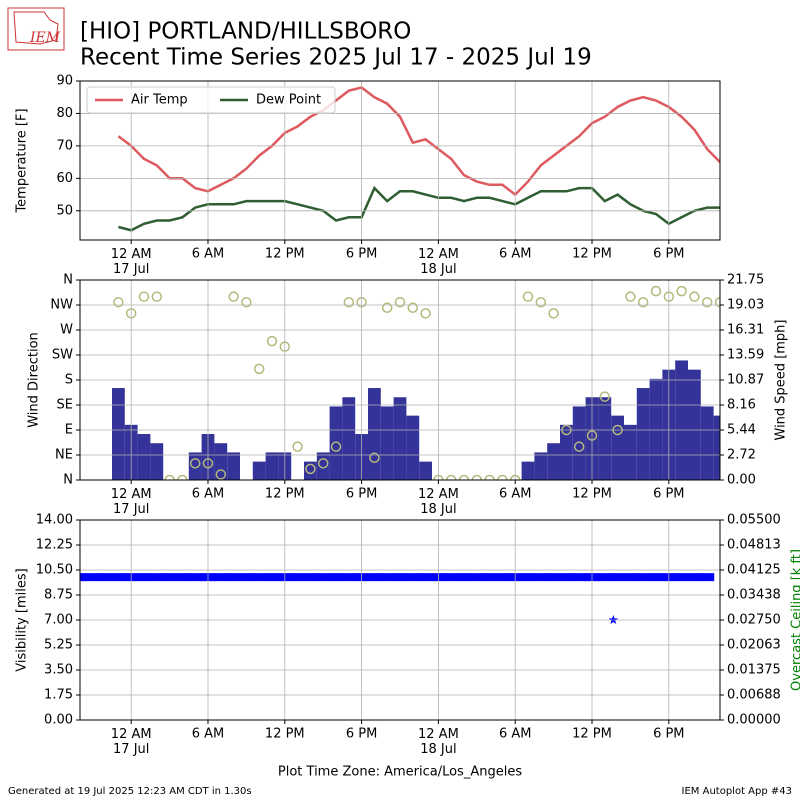 This screenshot has height=800, width=800. I want to click on y2-tick-label: 0.02063, so click(754, 645).